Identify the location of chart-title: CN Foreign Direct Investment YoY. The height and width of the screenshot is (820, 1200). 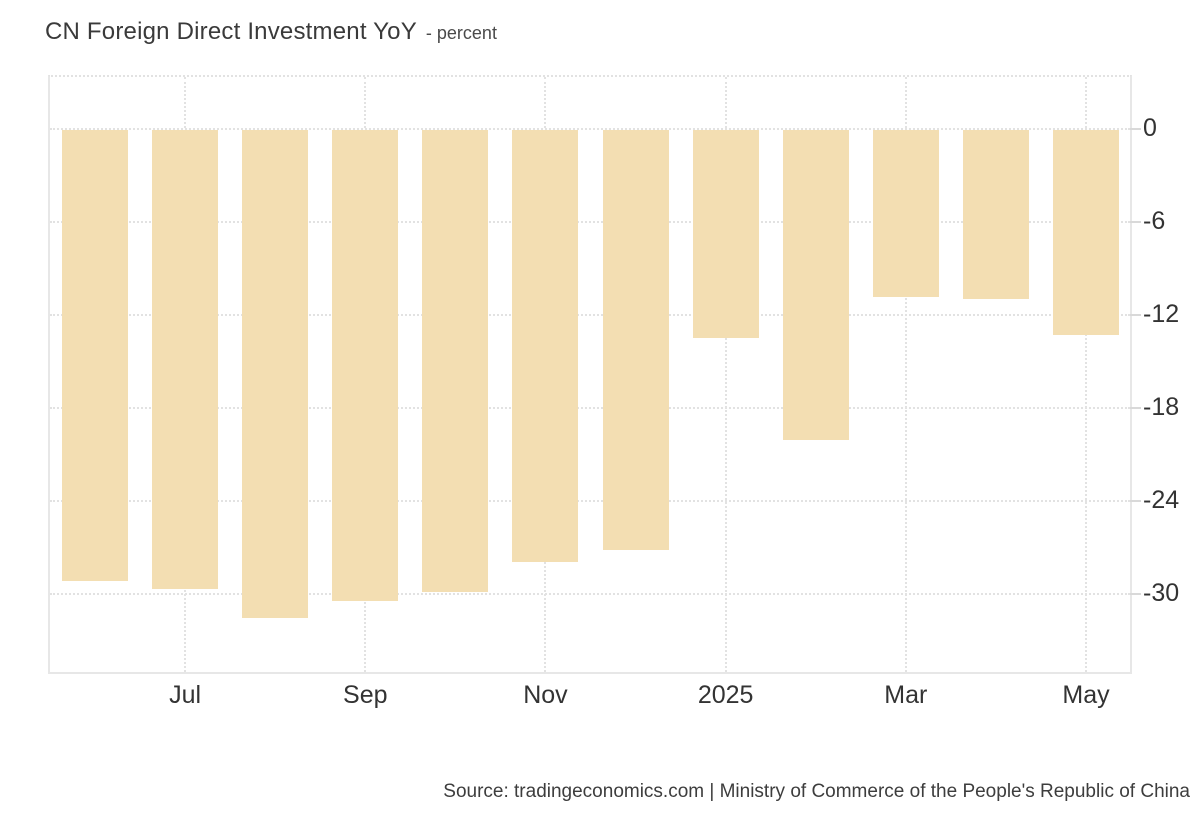
(231, 31).